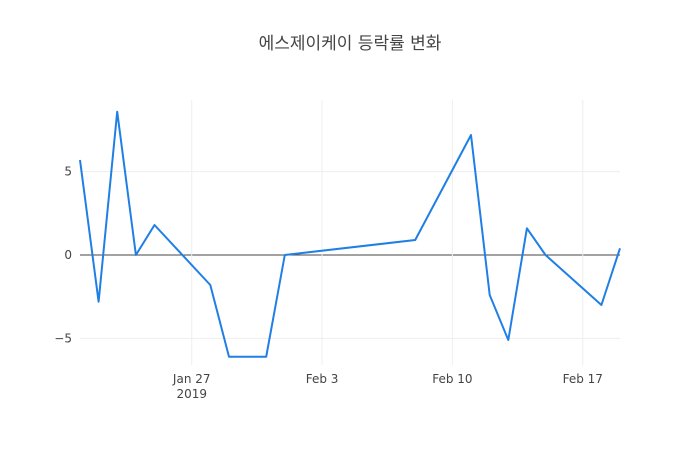  I want to click on x-tick-label: Feb 10, so click(452, 379).